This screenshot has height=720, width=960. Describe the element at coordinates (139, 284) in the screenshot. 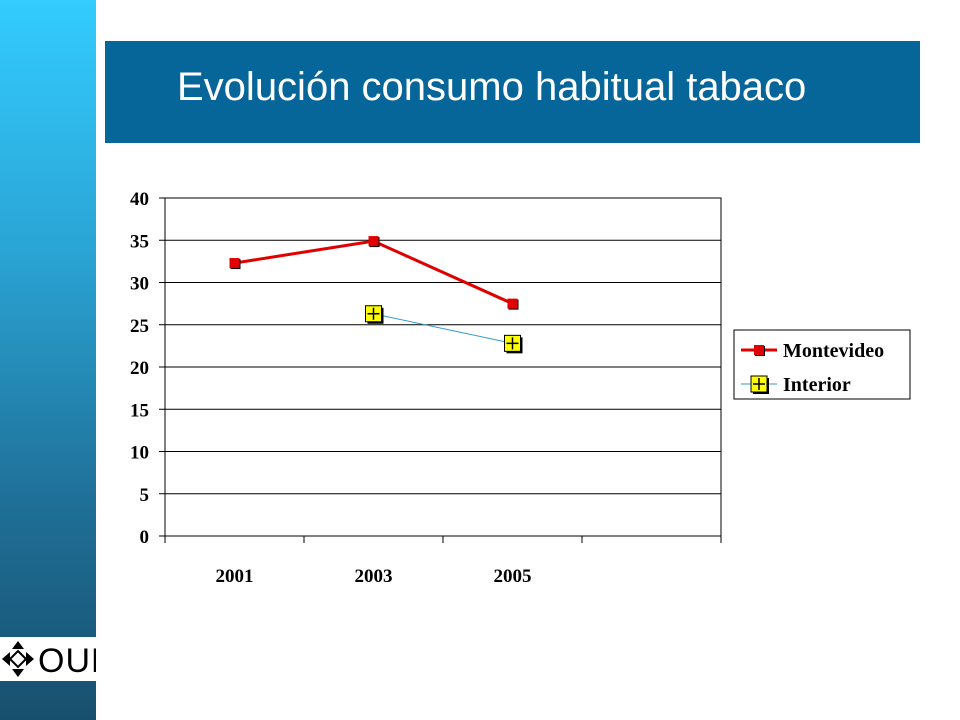

I see `y-tick-label: 30` at that location.